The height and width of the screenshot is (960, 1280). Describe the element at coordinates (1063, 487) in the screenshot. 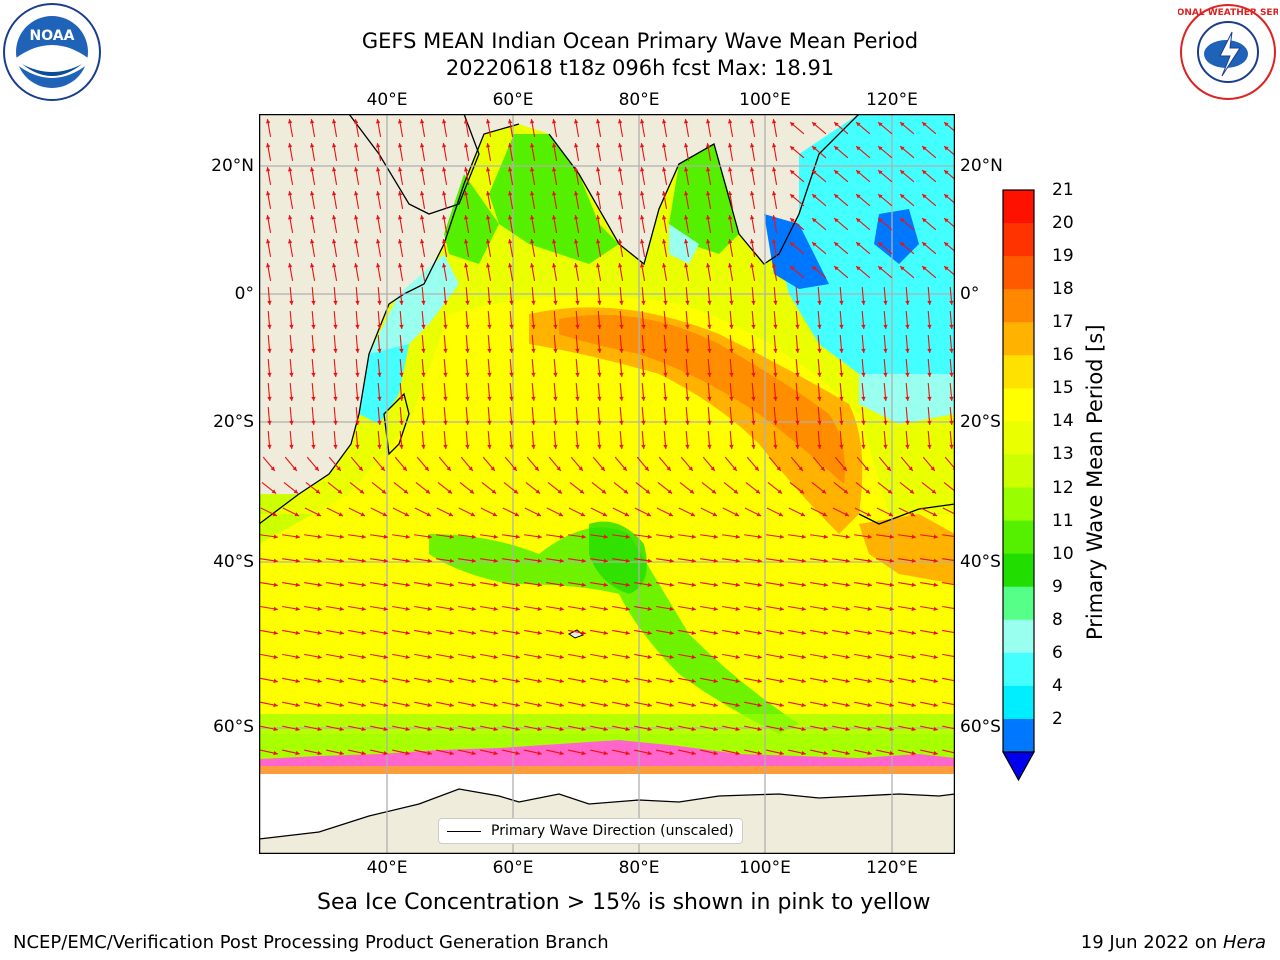

I see `colorbar-tick-label: 12` at that location.